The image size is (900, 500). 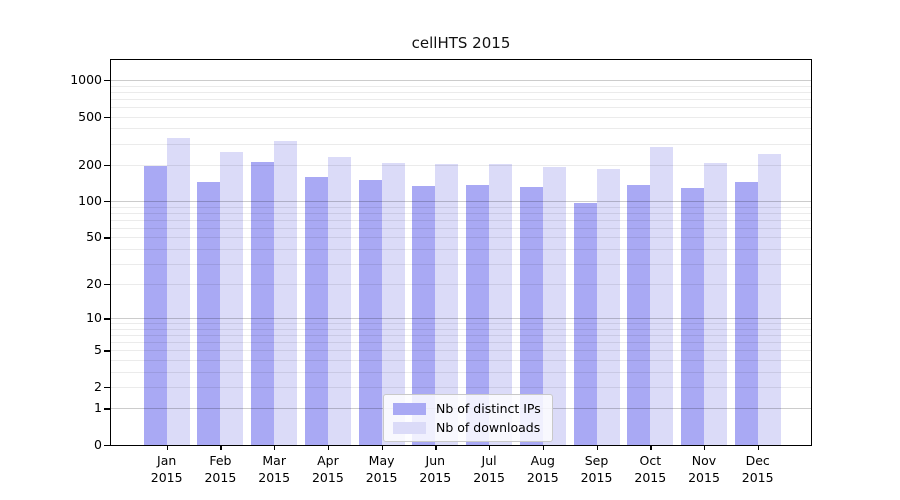 What do you see at coordinates (98, 386) in the screenshot?
I see `y-tick-label: 2` at bounding box center [98, 386].